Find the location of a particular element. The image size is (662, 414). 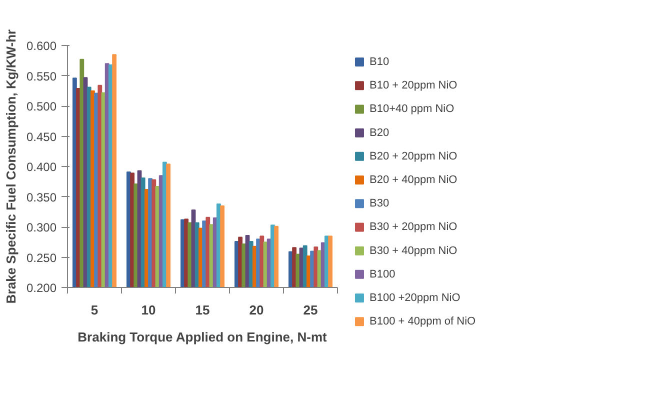

y-axis-title: Brake Specific Fuel Consumption, Kg/KW-hr is located at coordinates (10, 166).